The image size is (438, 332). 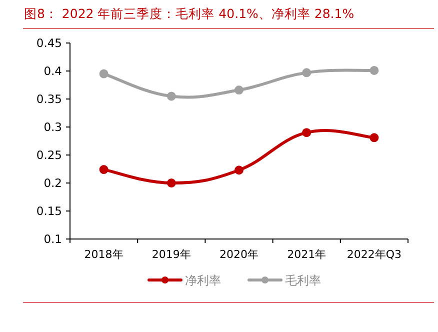 I want to click on chart-title: 图8： 2022 年前三季度：毛利率 40.1%、净利率 28.1%, so click(x=189, y=13).